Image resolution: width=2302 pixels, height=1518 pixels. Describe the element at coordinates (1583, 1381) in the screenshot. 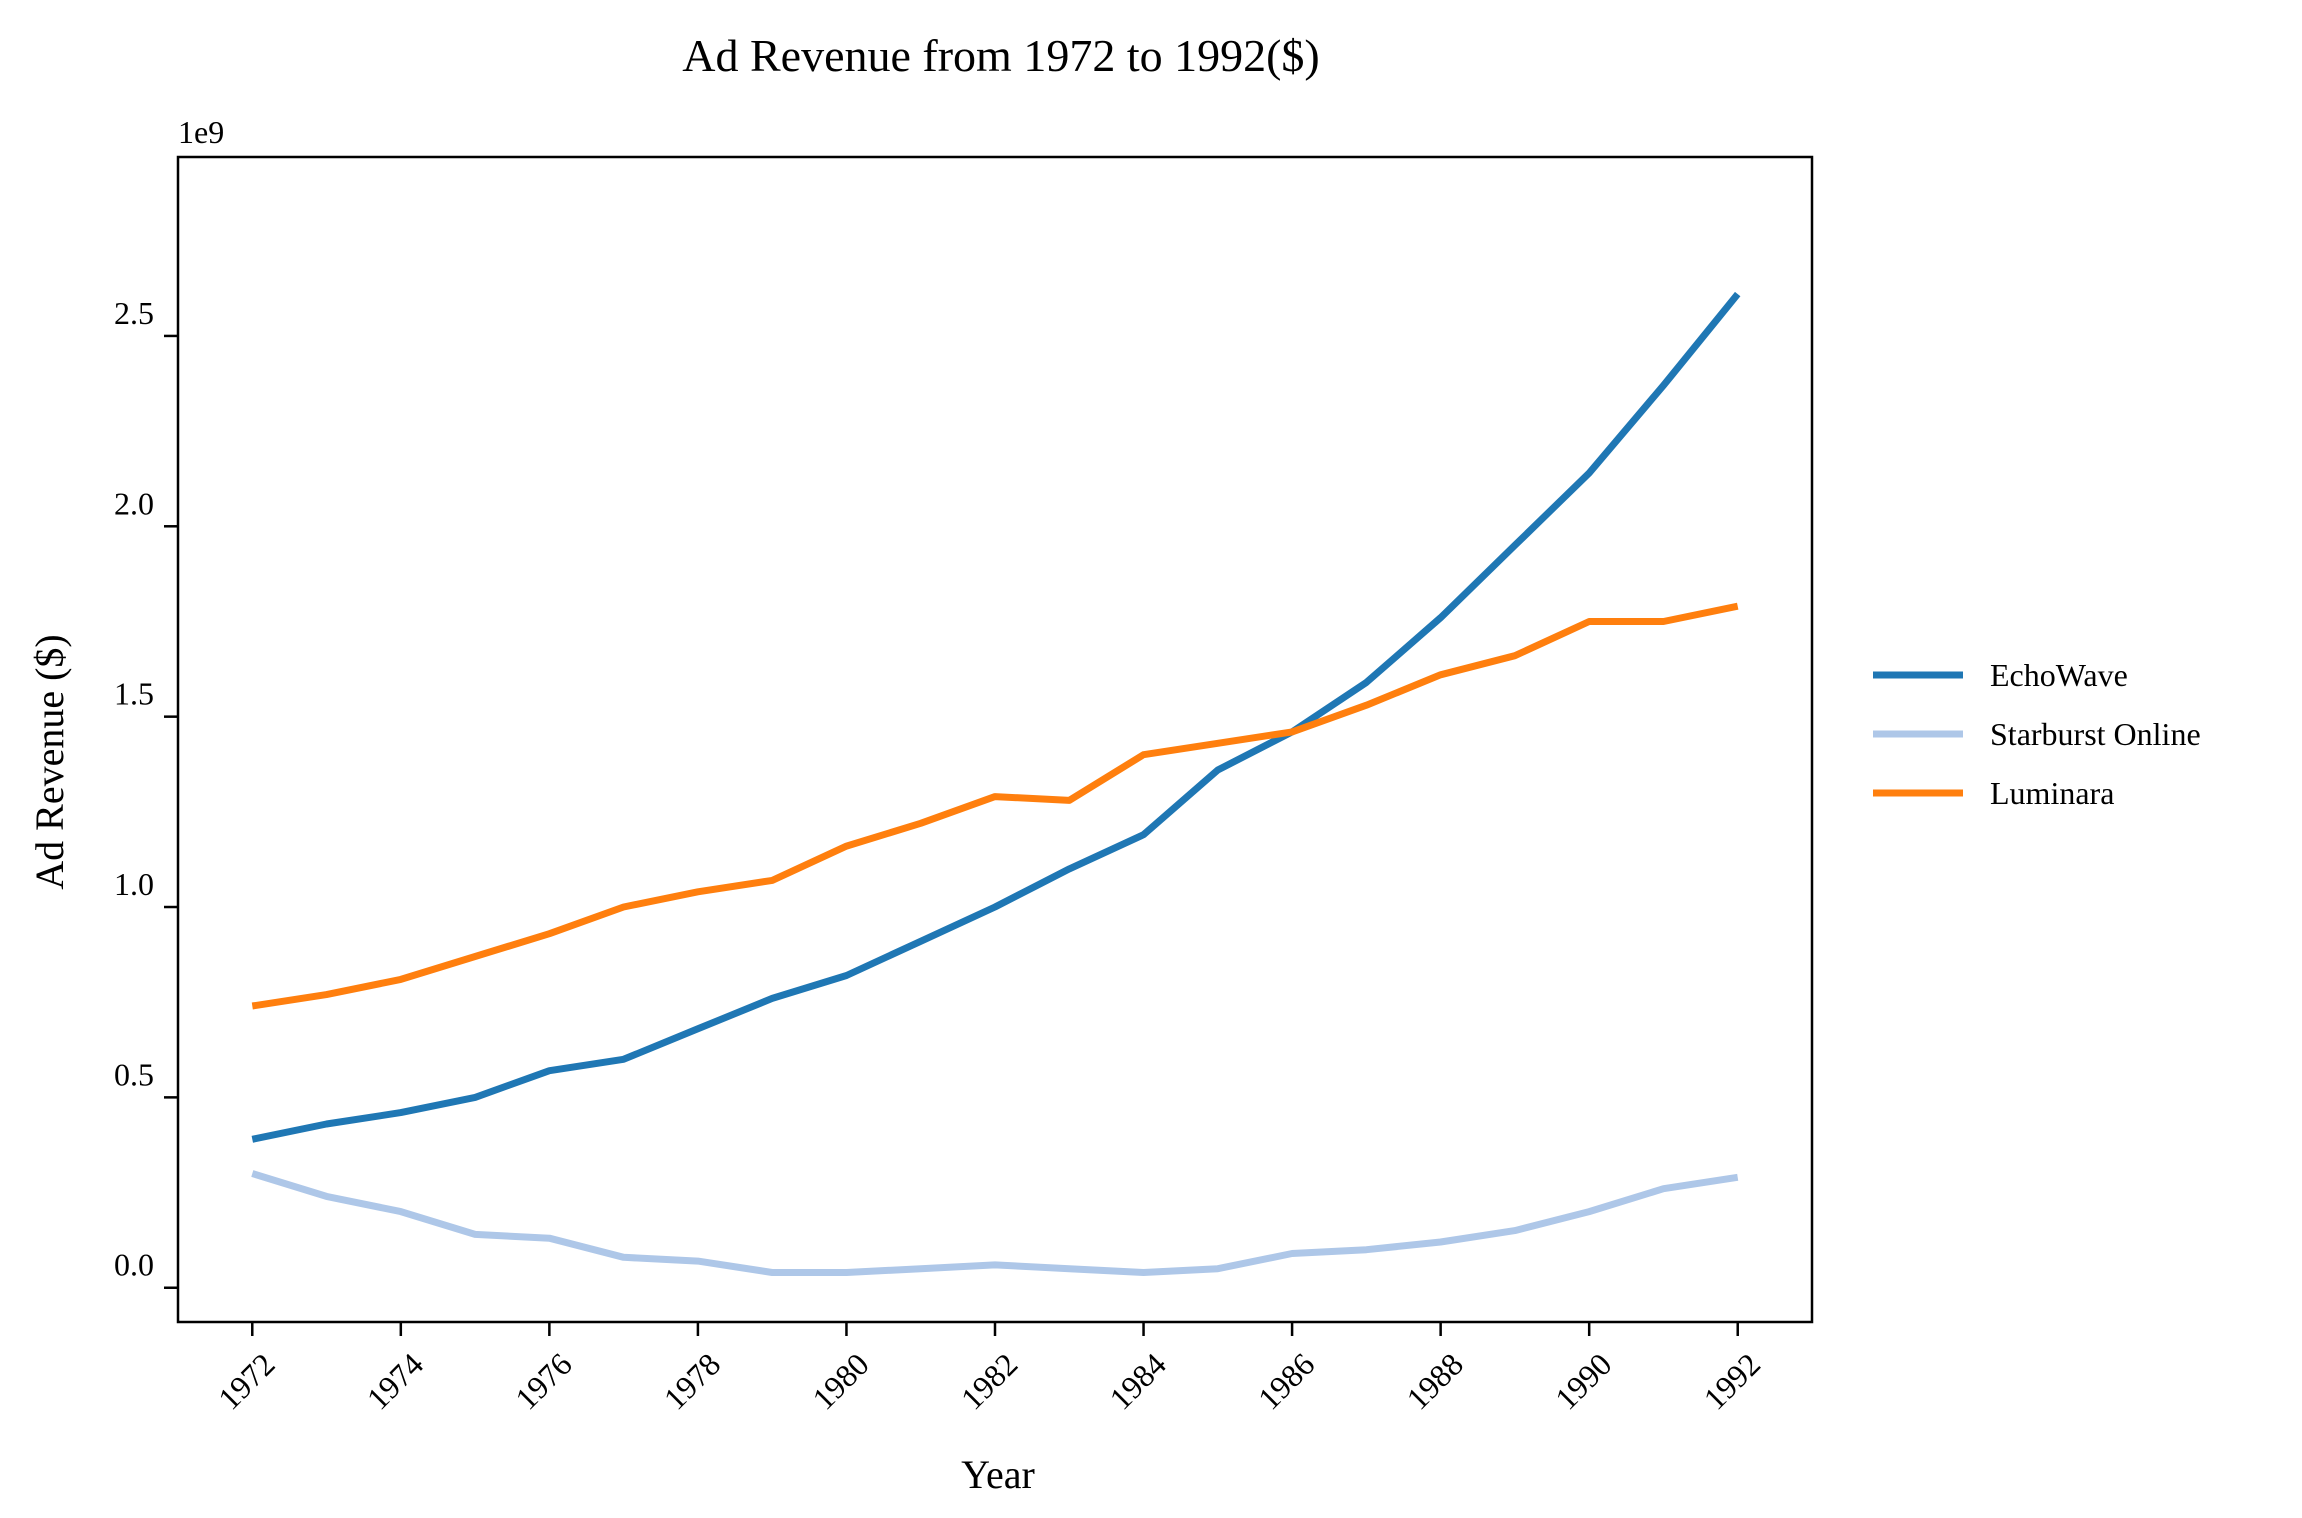

I see `x-tick-label: 1990` at that location.